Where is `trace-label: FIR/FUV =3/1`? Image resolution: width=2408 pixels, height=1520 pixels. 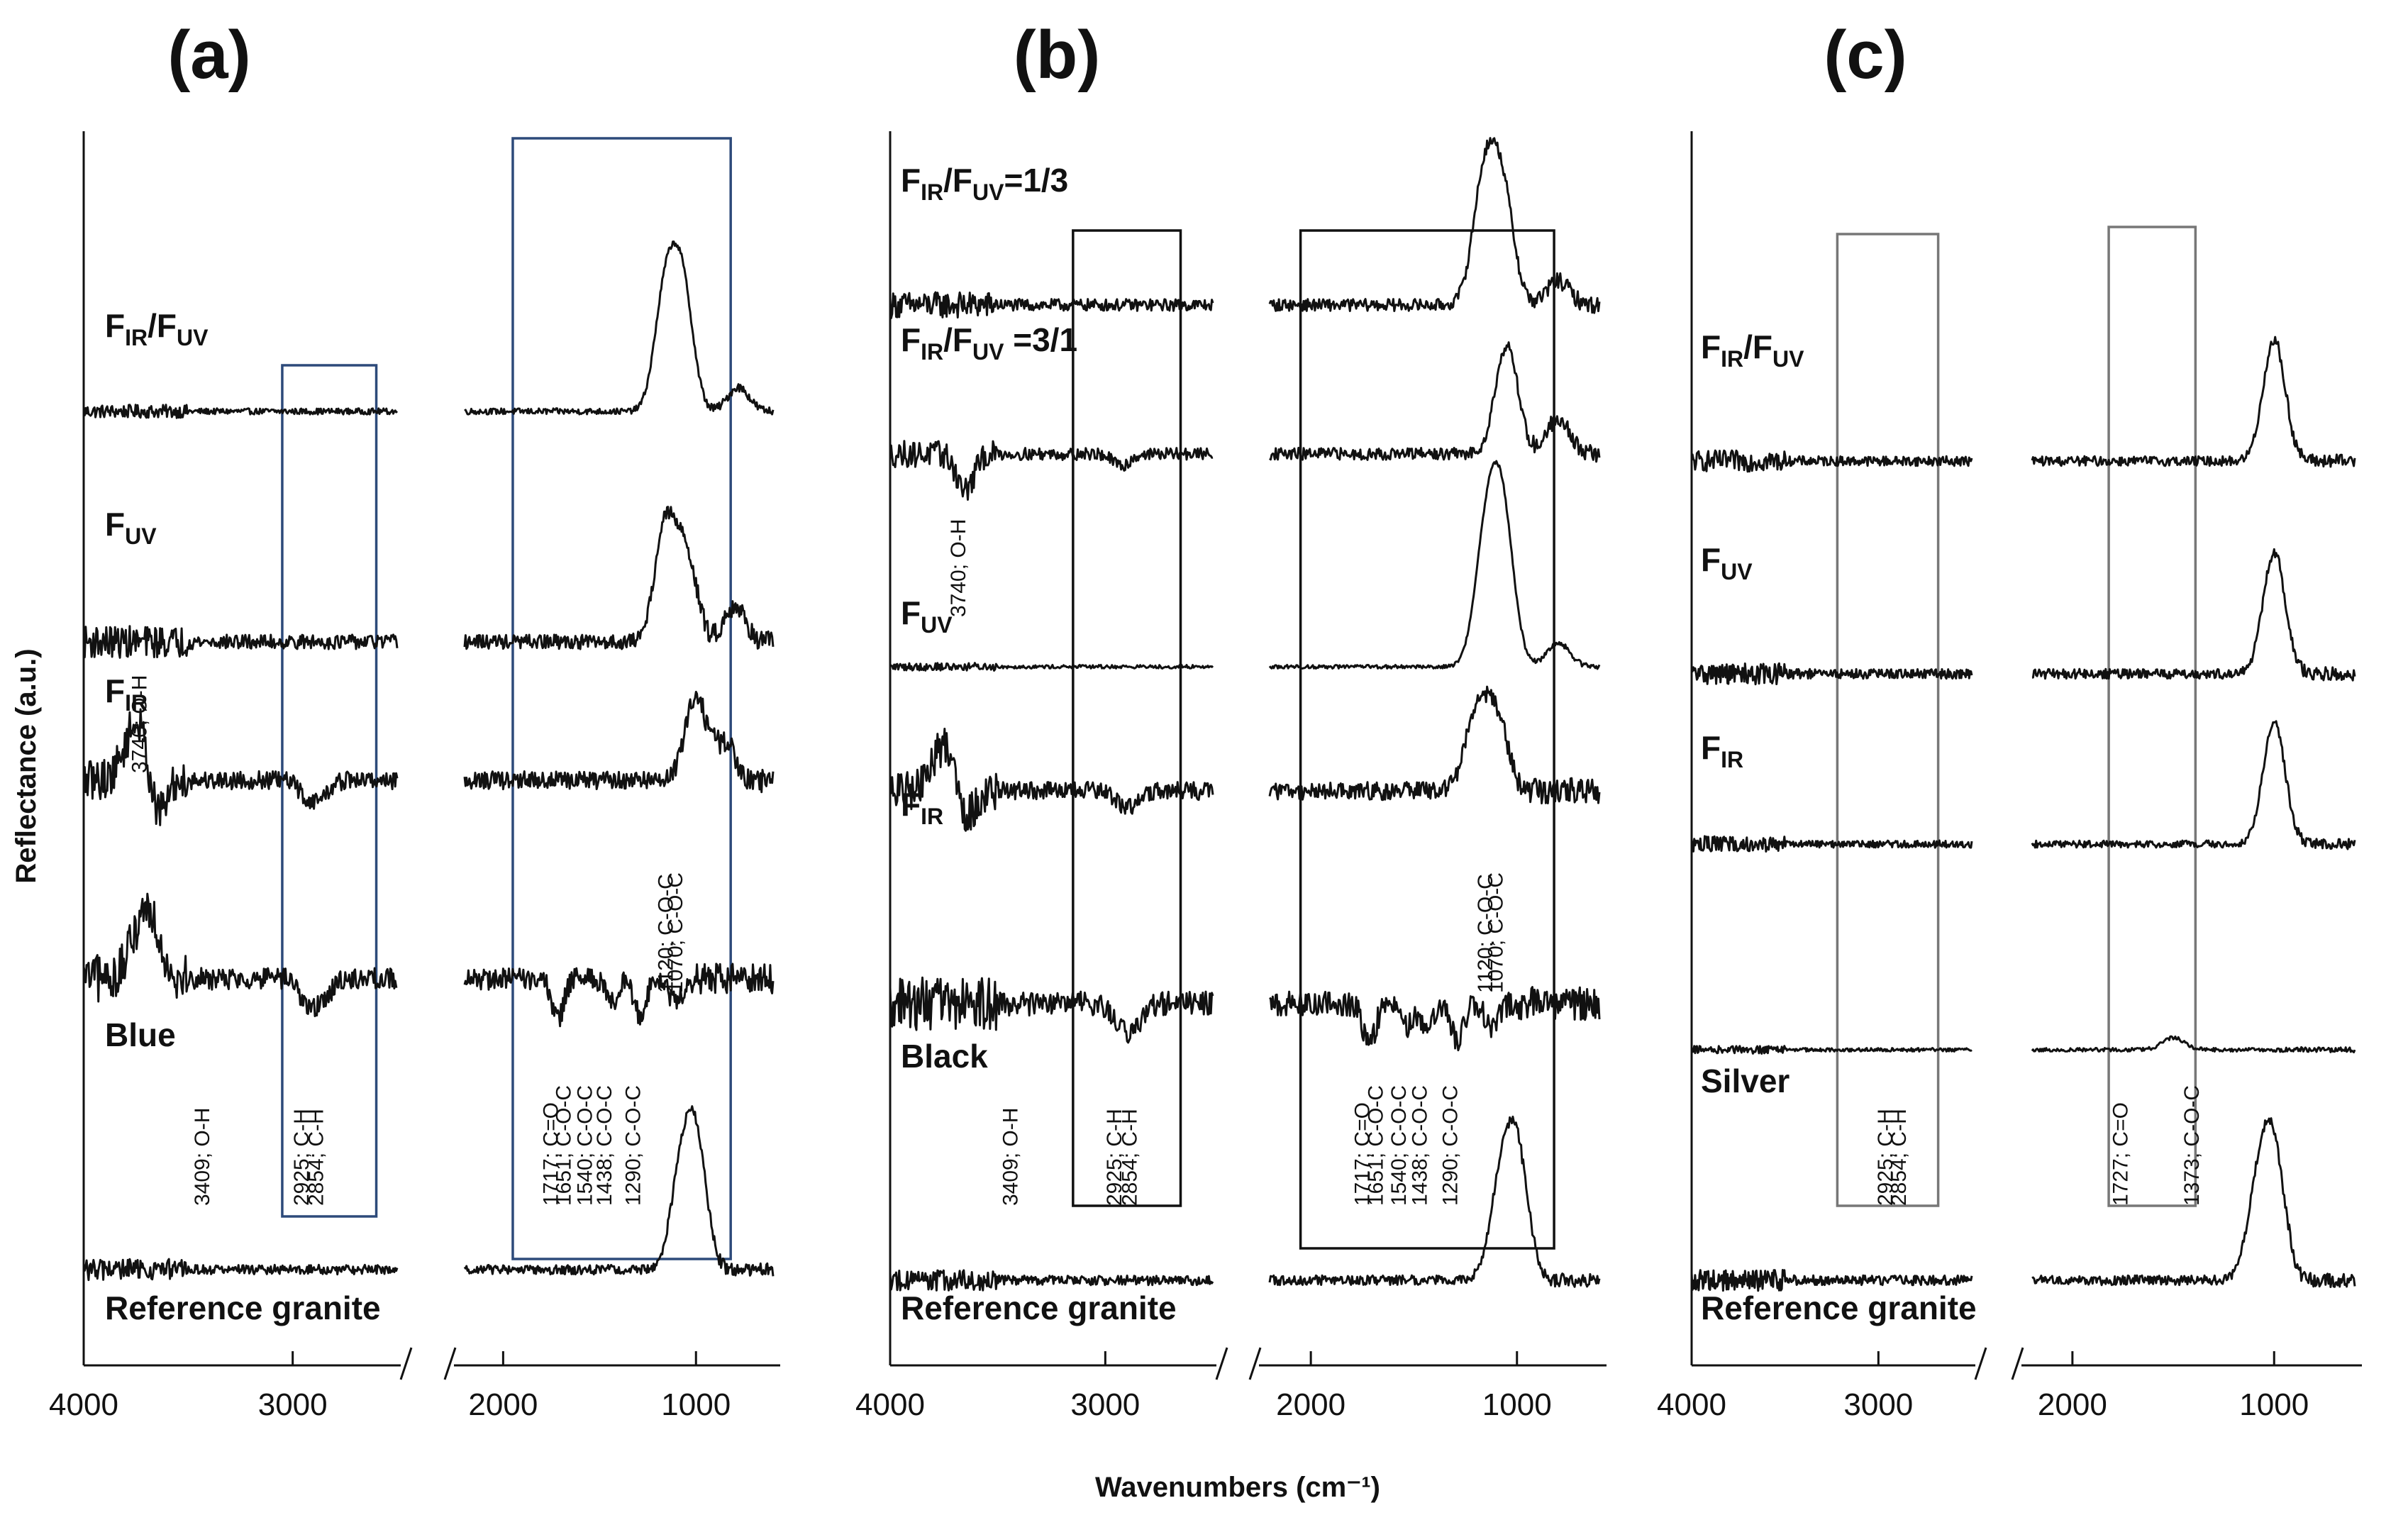 trace-label: FIR/FUV =3/1 is located at coordinates (989, 343).